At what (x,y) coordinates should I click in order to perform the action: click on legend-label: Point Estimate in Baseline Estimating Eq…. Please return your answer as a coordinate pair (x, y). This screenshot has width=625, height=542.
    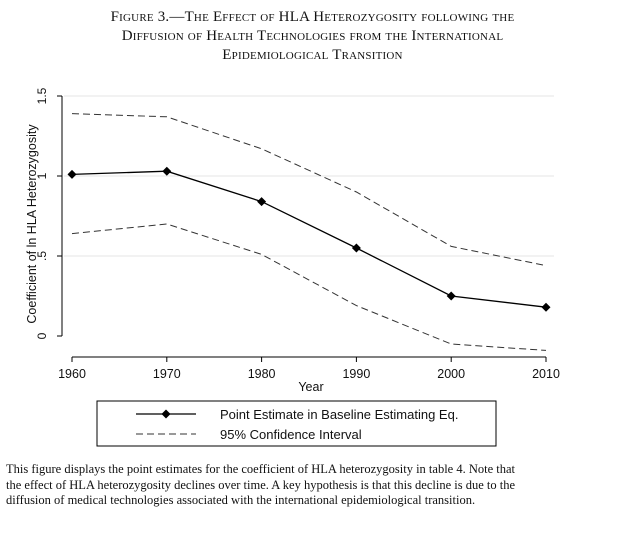
    Looking at the image, I should click on (339, 414).